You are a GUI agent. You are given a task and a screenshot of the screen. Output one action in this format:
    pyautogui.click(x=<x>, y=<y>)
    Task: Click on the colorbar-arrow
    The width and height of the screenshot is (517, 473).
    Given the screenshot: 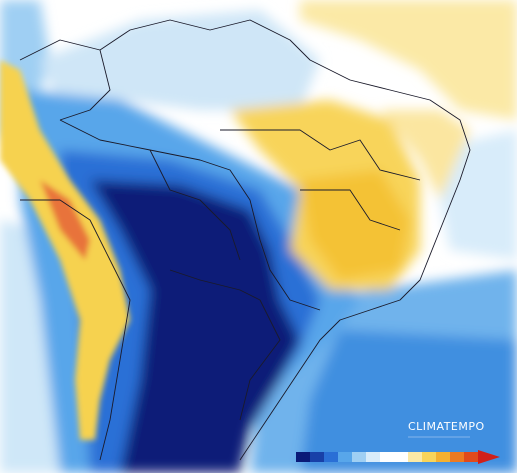 What is the action you would take?
    pyautogui.click(x=489, y=457)
    